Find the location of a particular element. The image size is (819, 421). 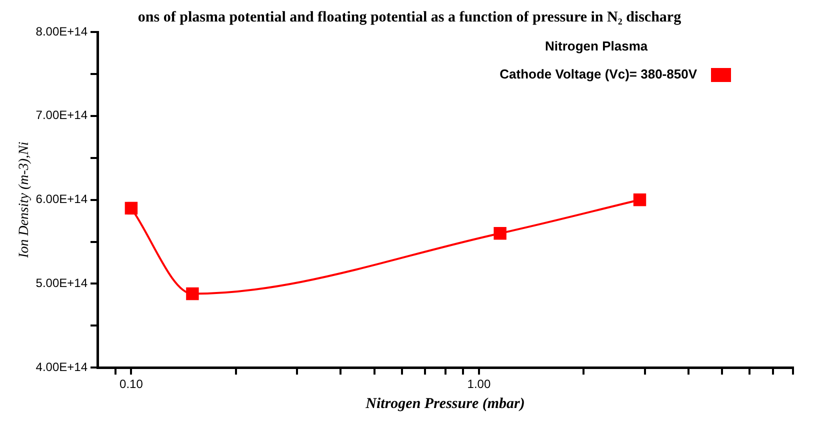

x-tick-label: 1.00 is located at coordinates (479, 384).